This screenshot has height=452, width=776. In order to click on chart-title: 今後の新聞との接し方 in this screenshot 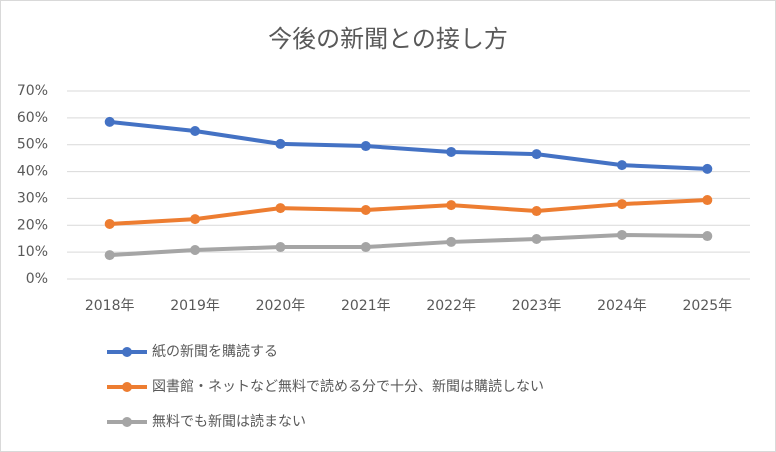, I will do `click(388, 39)`.